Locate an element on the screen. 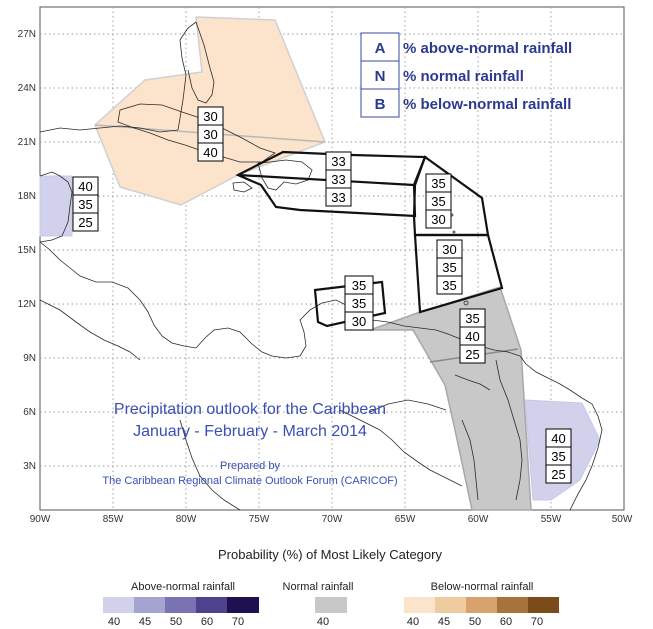 This screenshot has width=653, height=629. prob-box-windward-islands: 30 35 35 is located at coordinates (449, 267).